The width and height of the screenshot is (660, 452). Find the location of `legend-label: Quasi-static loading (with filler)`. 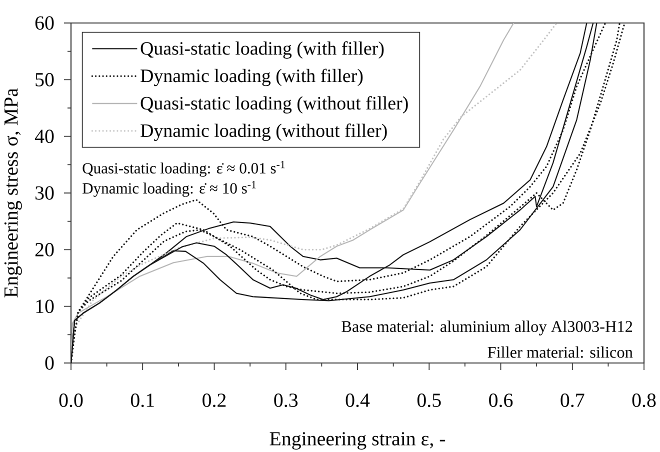

legend-label: Quasi-static loading (with filler) is located at coordinates (262, 50).